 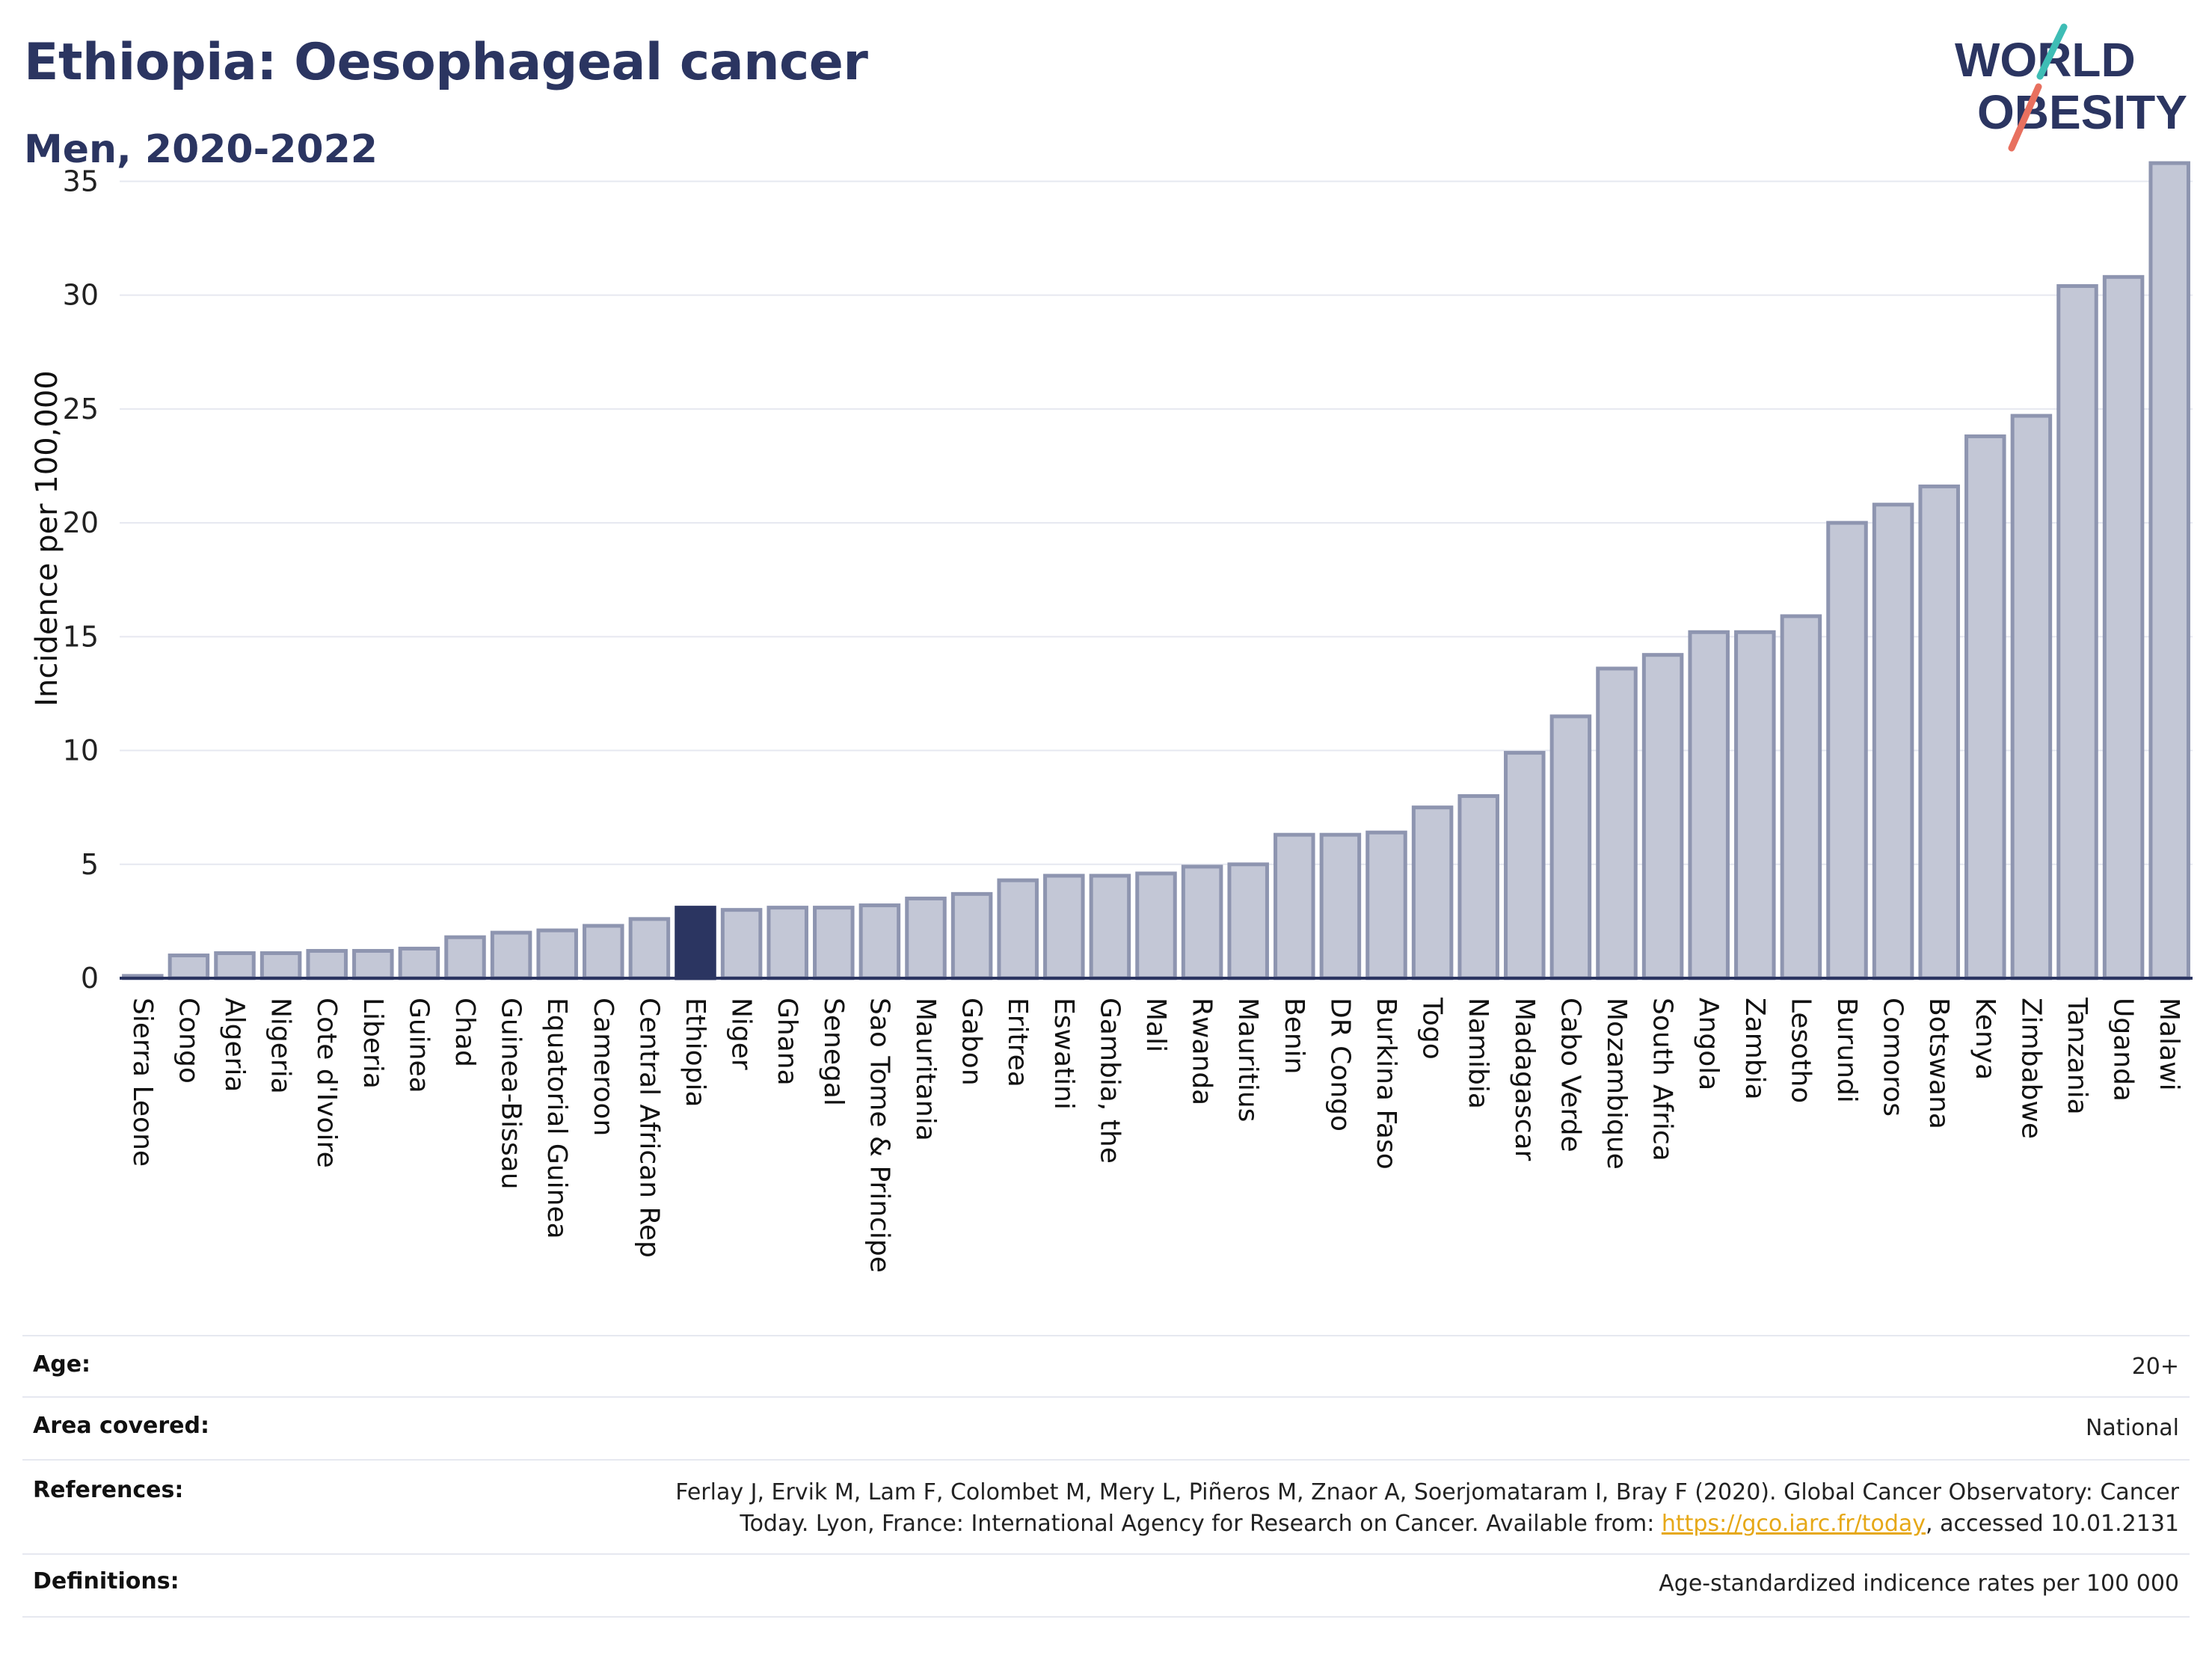 What do you see at coordinates (90, 864) in the screenshot?
I see `y-tick-label: 5` at bounding box center [90, 864].